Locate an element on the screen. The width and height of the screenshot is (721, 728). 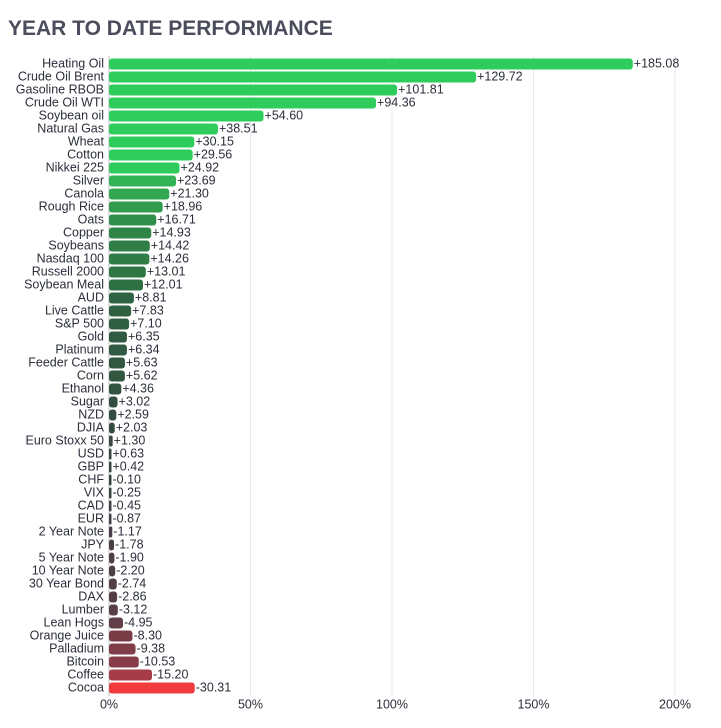
category-label: CAD is located at coordinates (91, 505).